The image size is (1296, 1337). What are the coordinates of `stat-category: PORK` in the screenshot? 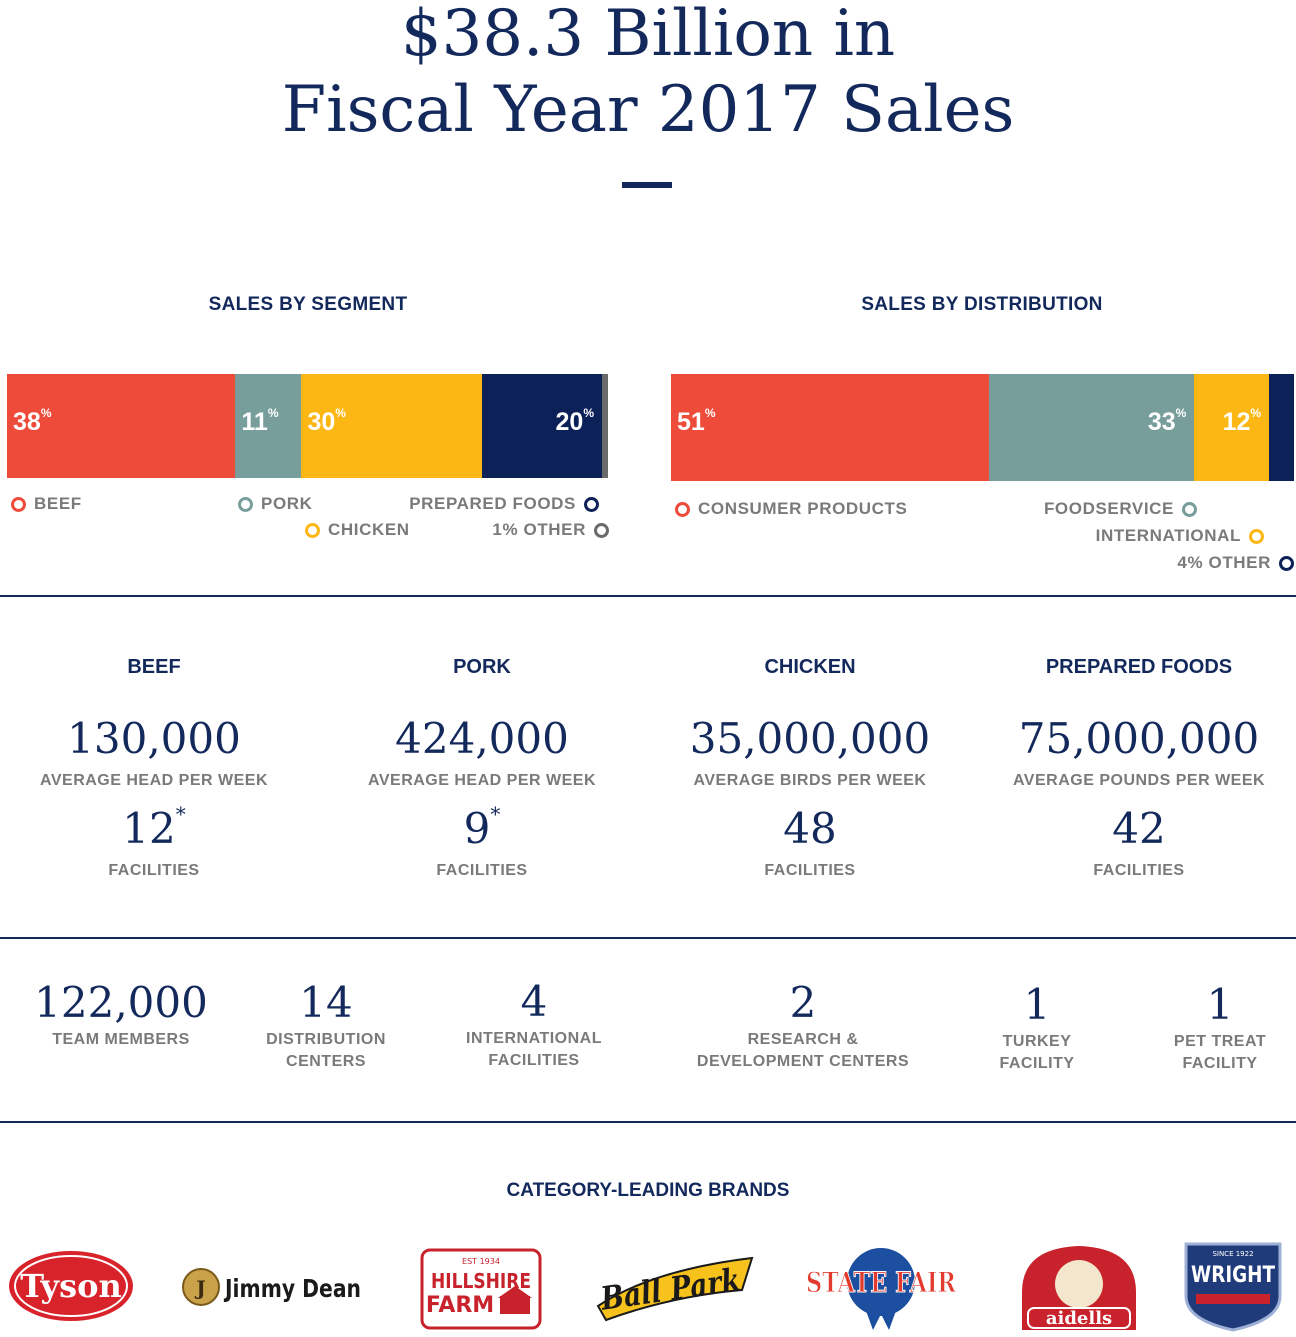 It's located at (482, 667).